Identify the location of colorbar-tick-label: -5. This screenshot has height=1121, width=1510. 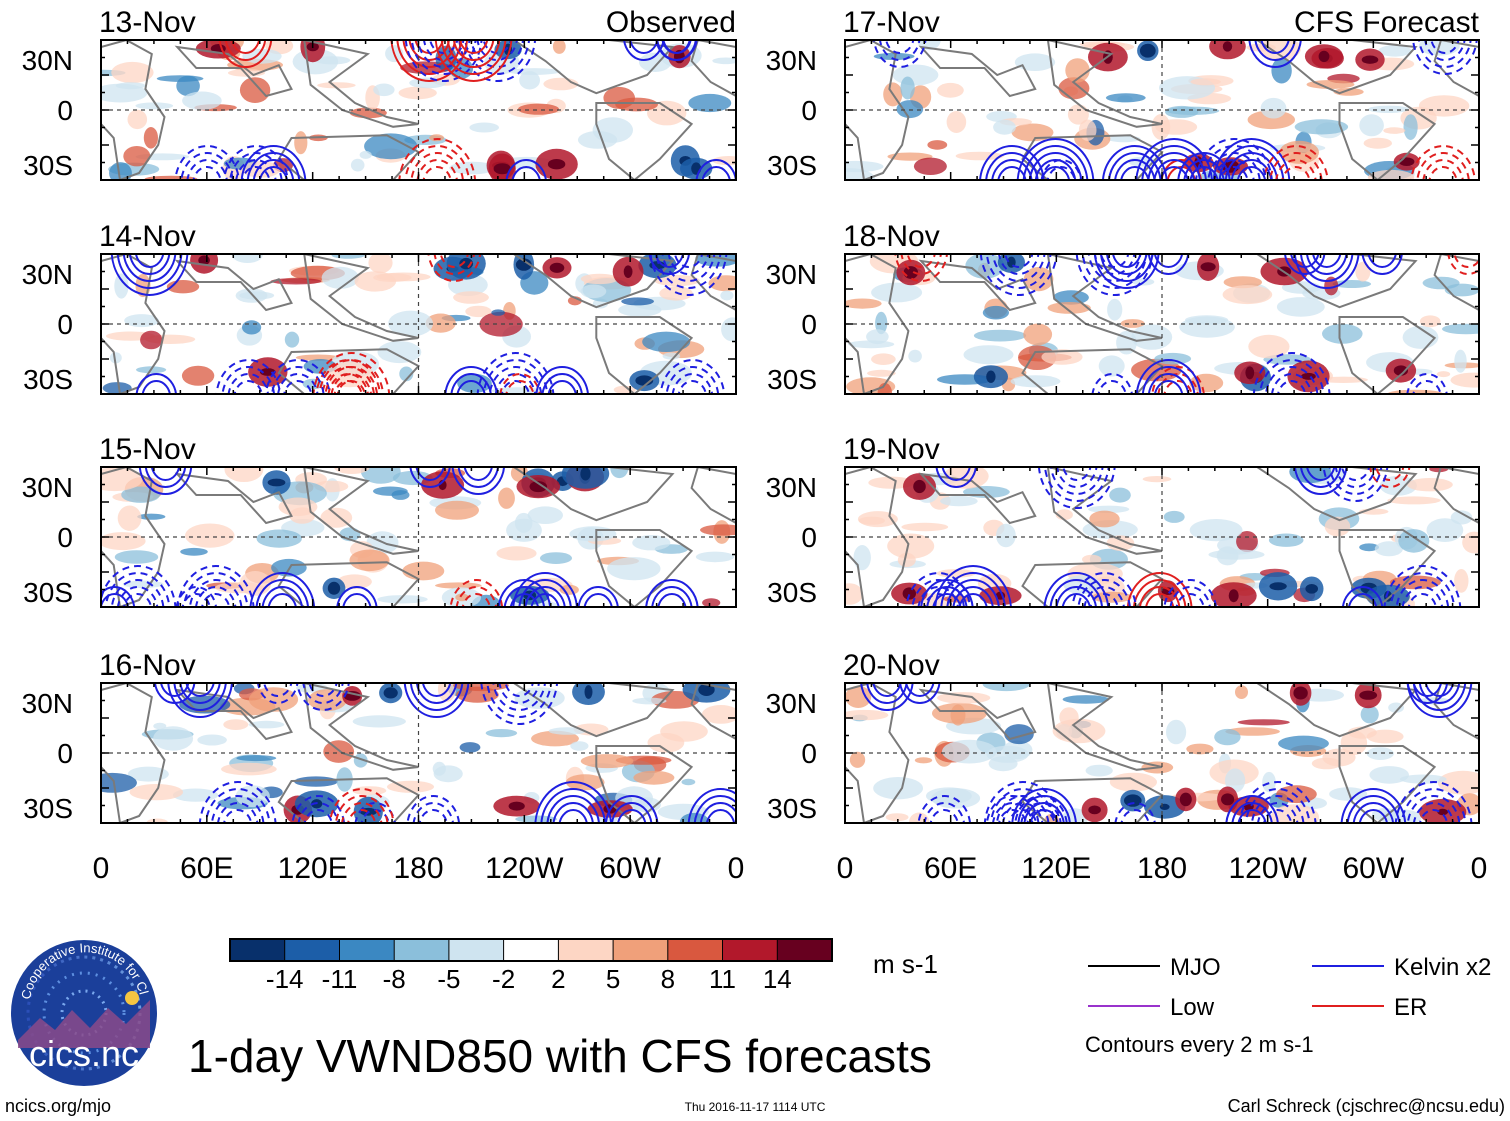
(448, 979).